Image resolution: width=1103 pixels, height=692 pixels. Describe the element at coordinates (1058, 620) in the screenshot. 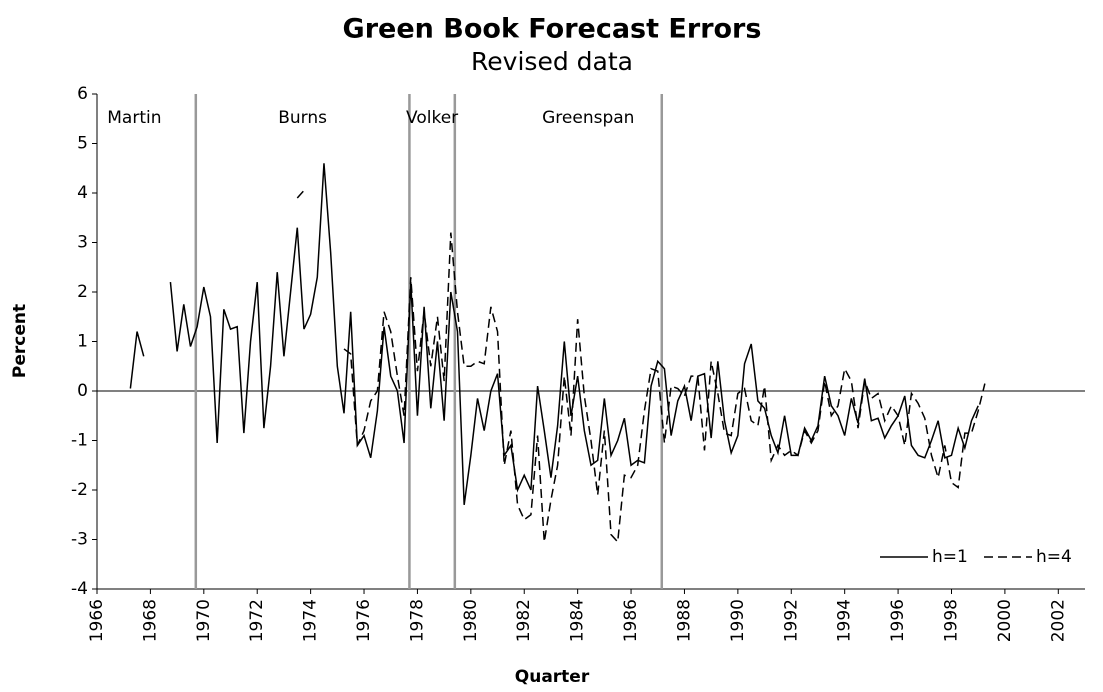

I see `x-tick-label: 2002` at that location.